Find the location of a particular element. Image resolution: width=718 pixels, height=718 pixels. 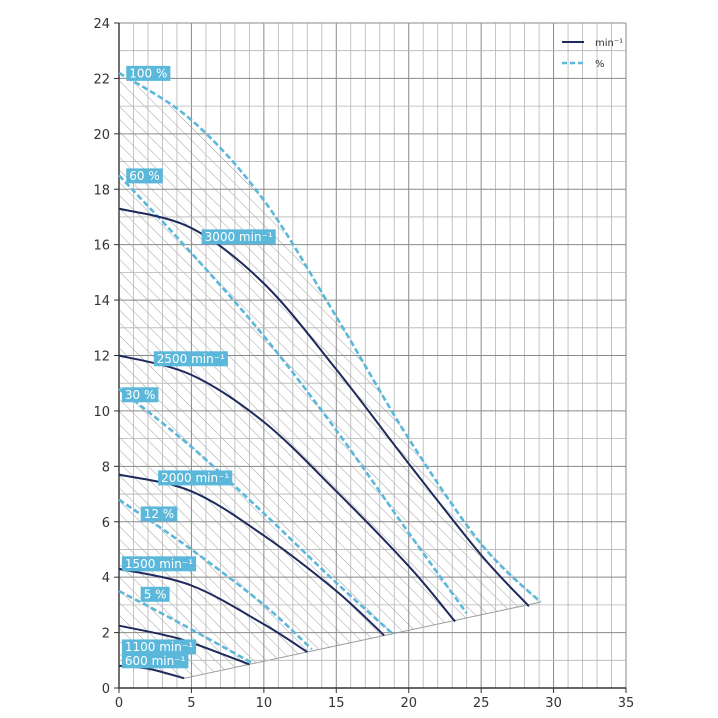

y-tick-label: 14 is located at coordinates (101, 301).